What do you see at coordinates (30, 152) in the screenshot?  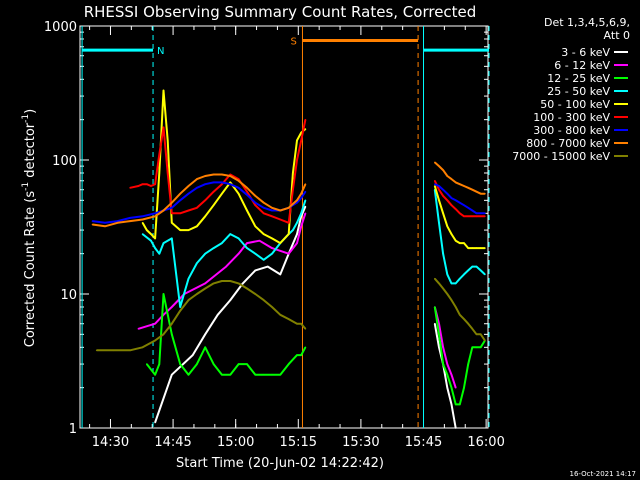 I see `y-label-mid: detector` at bounding box center [30, 152].